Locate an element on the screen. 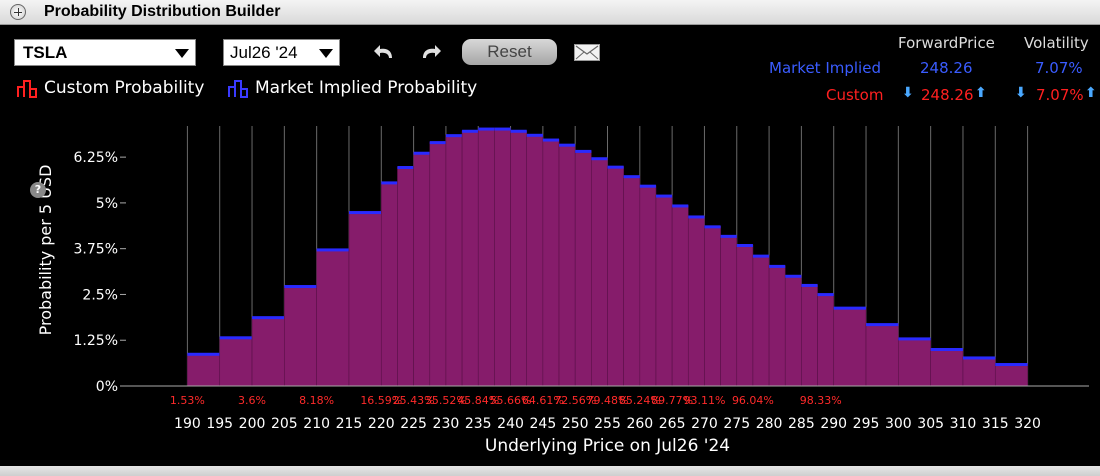 Image resolution: width=1100 pixels, height=476 pixels. email-icon is located at coordinates (587, 52).